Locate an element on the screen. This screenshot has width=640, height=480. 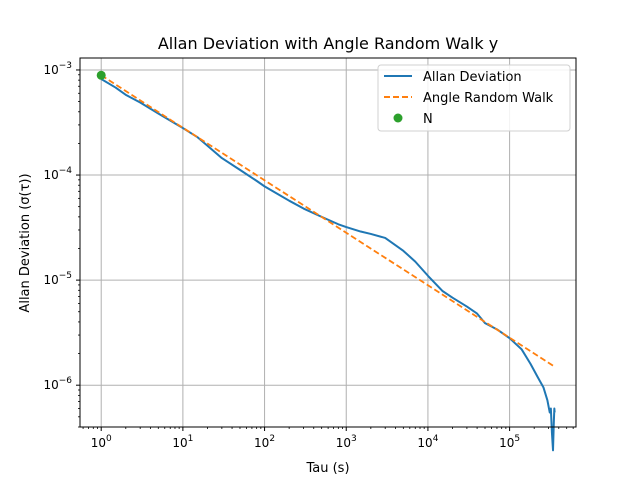
chart-title: Allan Deviation with Angle Random Walk y is located at coordinates (328, 43).